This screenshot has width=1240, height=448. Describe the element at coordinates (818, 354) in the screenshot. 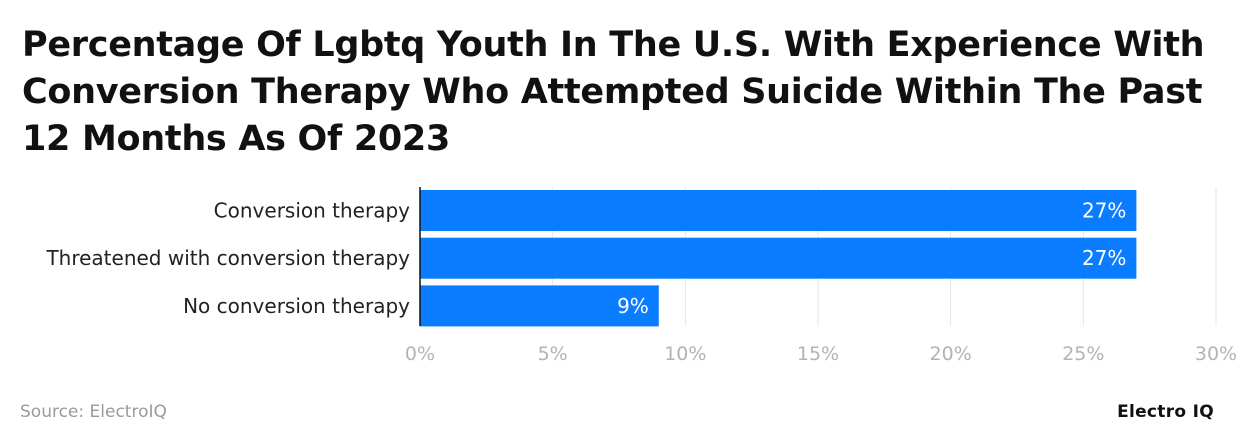

I see `x-tick-label: 15%` at that location.